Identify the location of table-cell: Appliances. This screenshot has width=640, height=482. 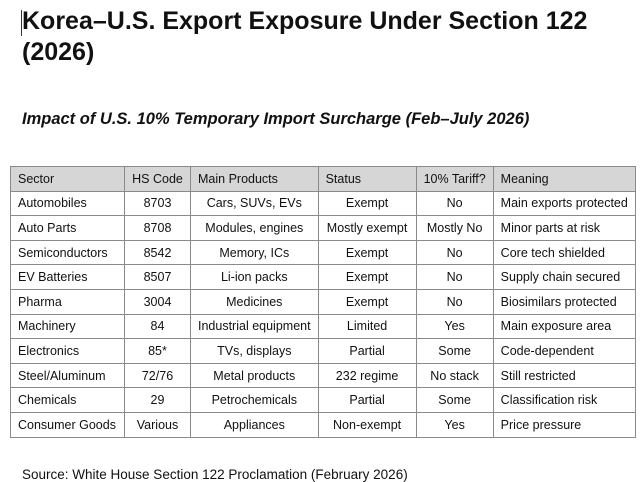
(254, 424).